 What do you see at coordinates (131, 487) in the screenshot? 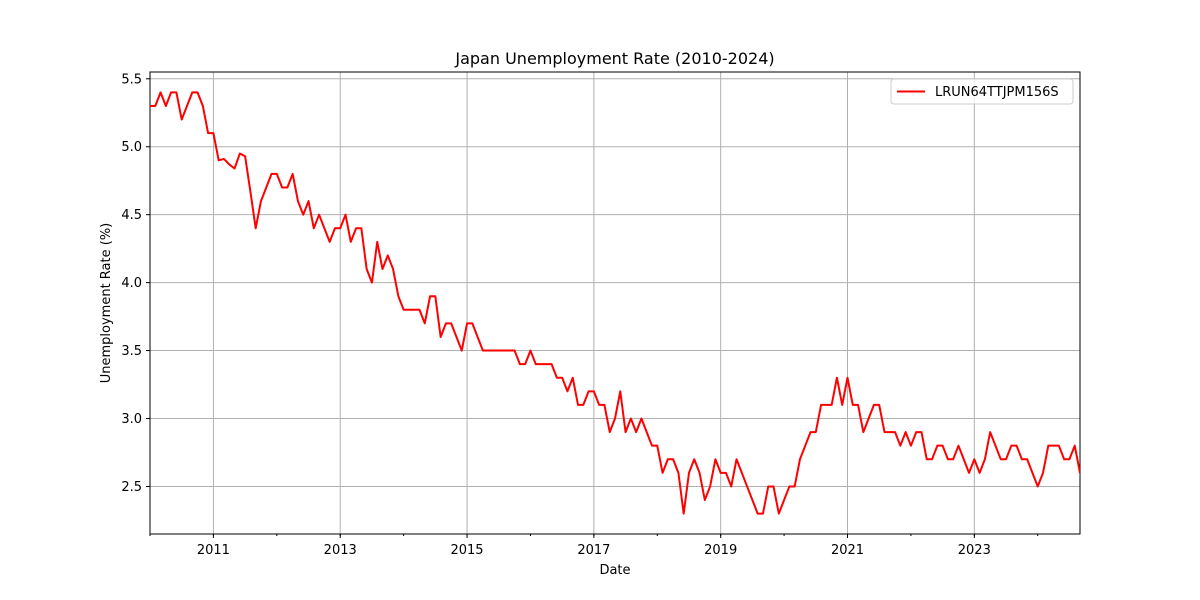
I see `y-tick-label: 2.5` at bounding box center [131, 487].